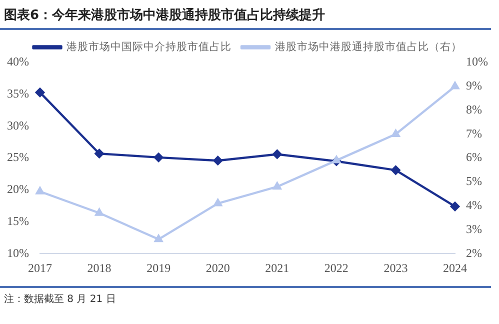  Describe the element at coordinates (17, 221) in the screenshot. I see `y-tick-label: 15%` at that location.